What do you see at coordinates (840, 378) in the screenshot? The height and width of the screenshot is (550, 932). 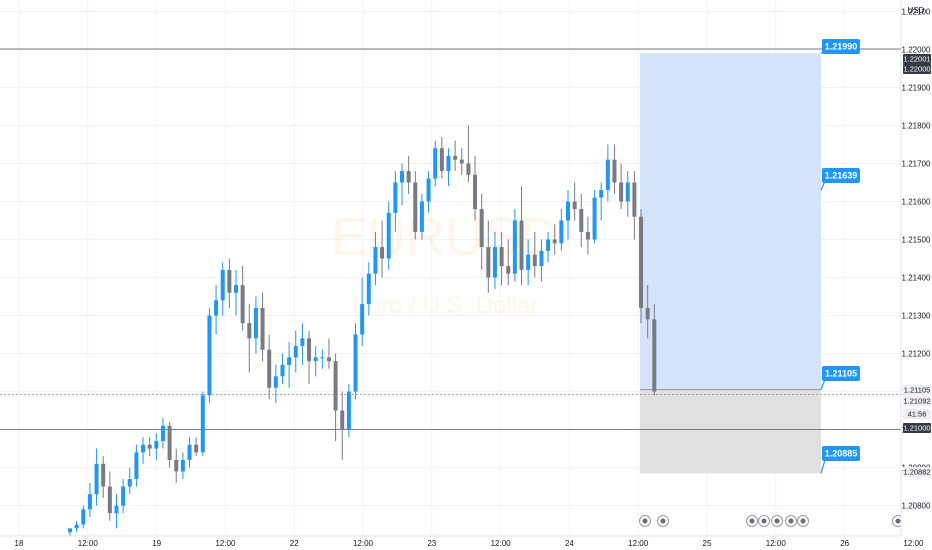 I see `position-badge: 1.21105` at bounding box center [840, 378].